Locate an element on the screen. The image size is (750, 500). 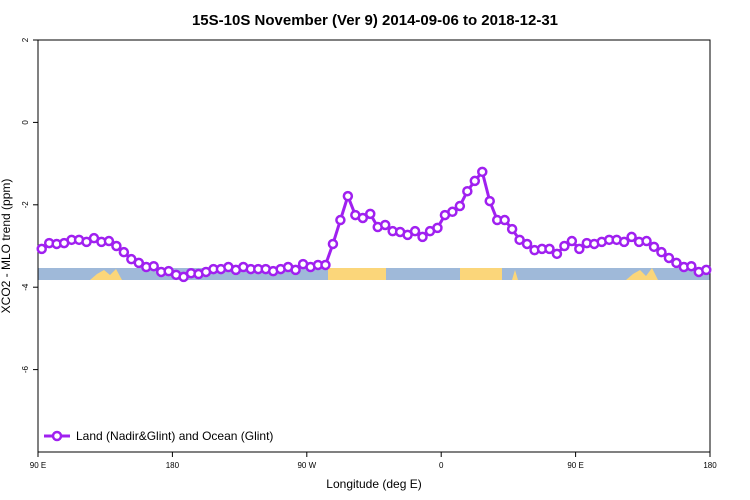
y-tick-label: 0 is located at coordinates (25, 122).